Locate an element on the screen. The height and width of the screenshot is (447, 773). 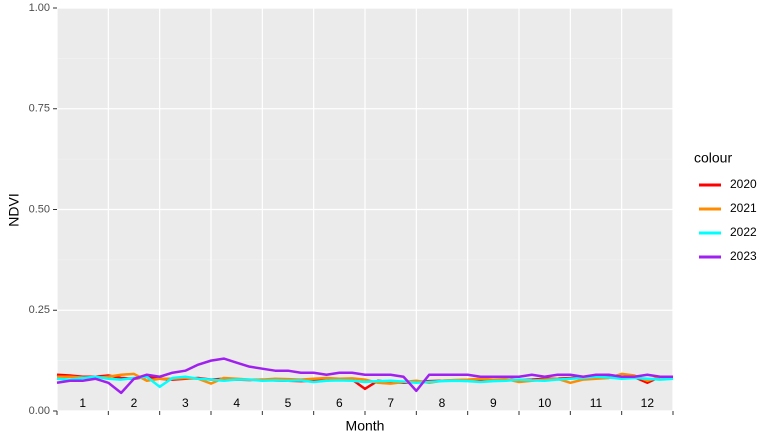
legend-label: 2021 is located at coordinates (743, 208).